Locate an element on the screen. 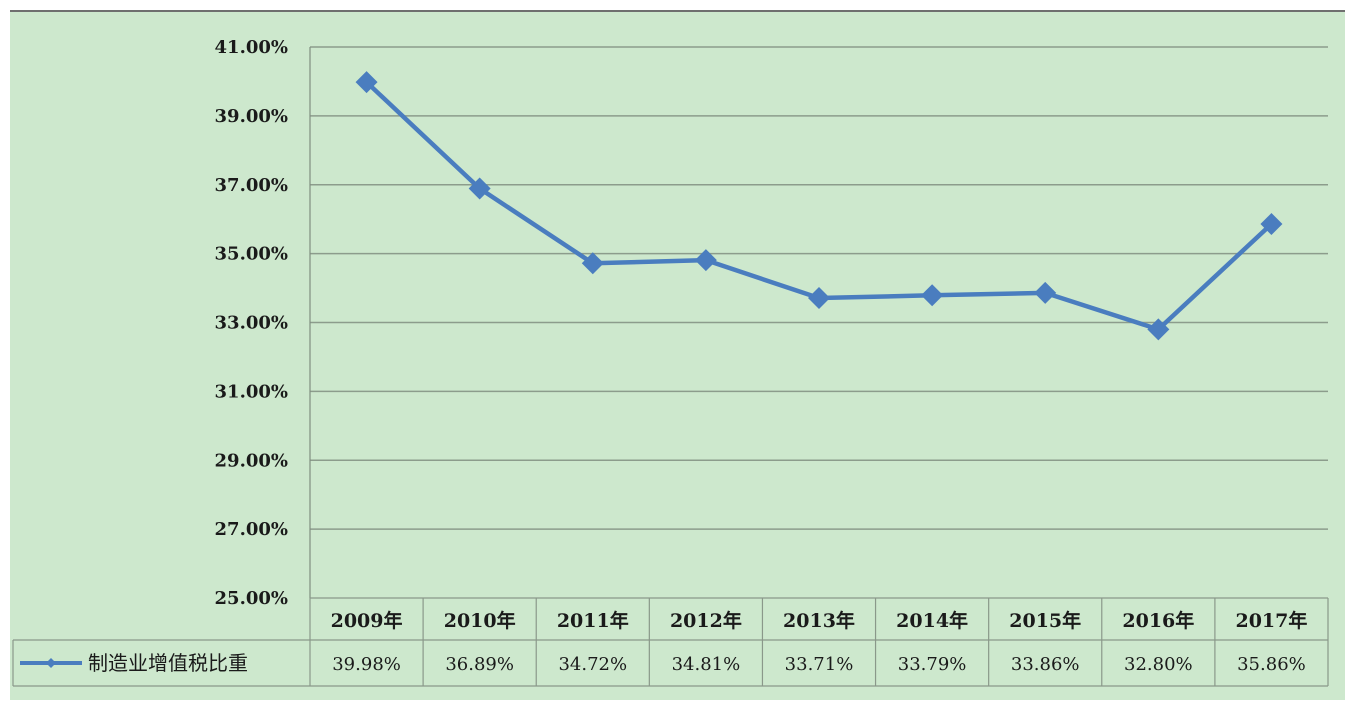 The height and width of the screenshot is (711, 1355). y-tick-label: 25.00% is located at coordinates (251, 598).